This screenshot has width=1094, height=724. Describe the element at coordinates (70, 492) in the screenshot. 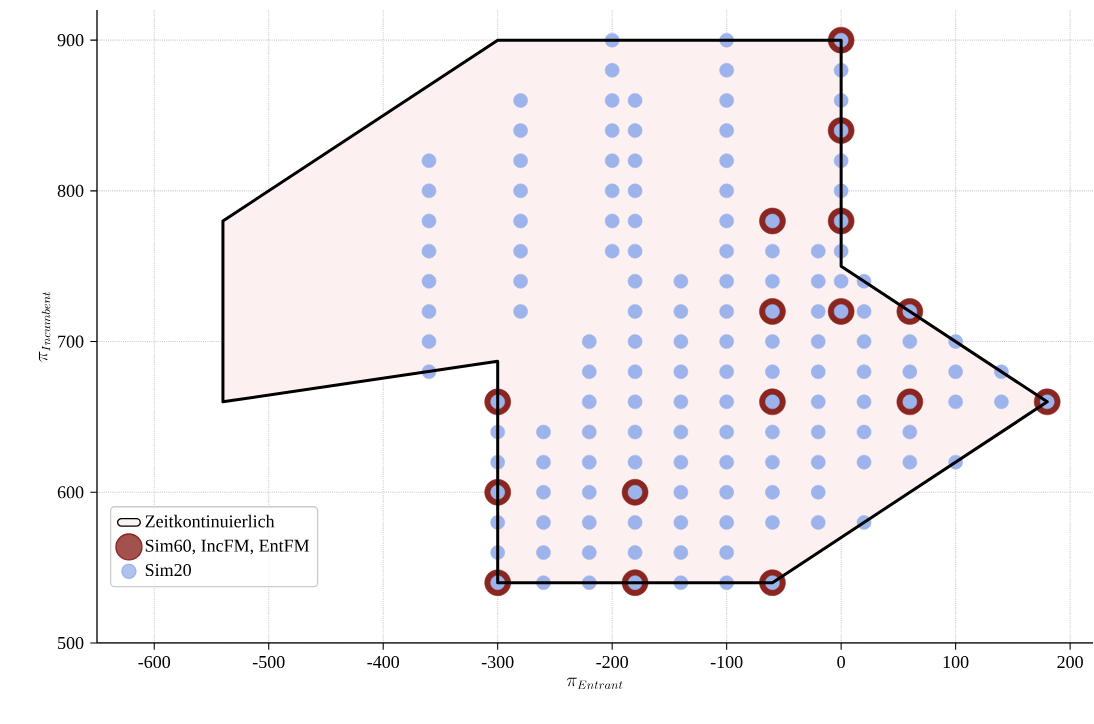

I see `y-tick-label: 600` at that location.